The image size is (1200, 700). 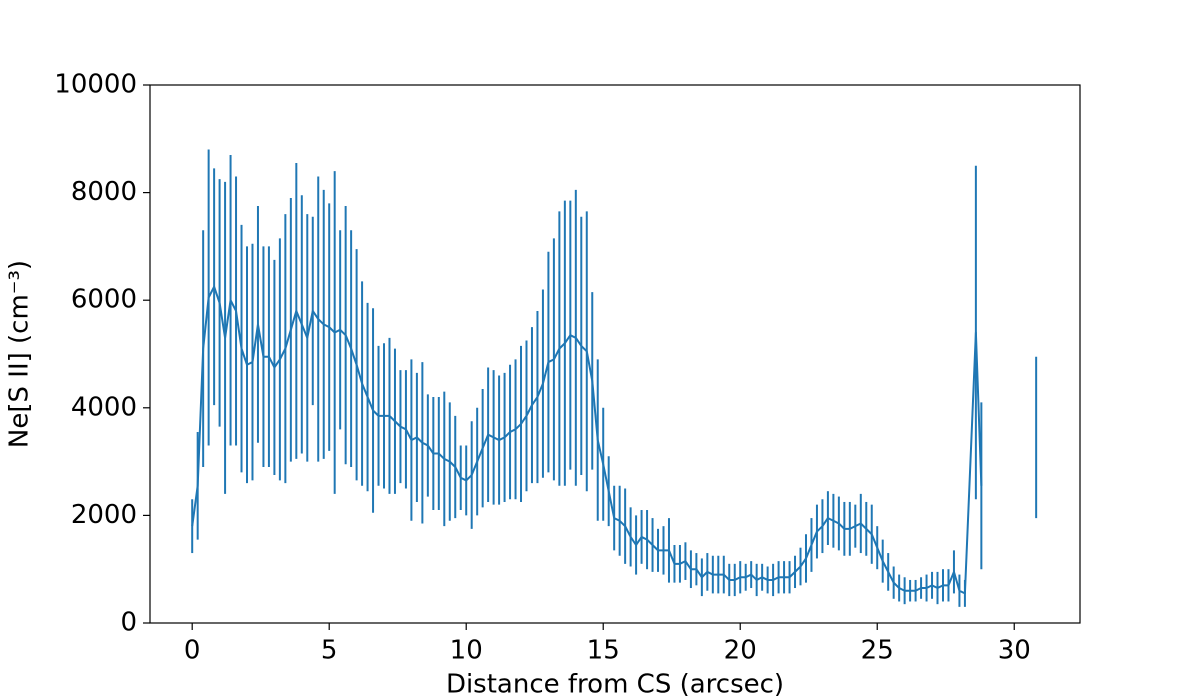 I want to click on y-tick-label: 0, so click(x=128, y=623).